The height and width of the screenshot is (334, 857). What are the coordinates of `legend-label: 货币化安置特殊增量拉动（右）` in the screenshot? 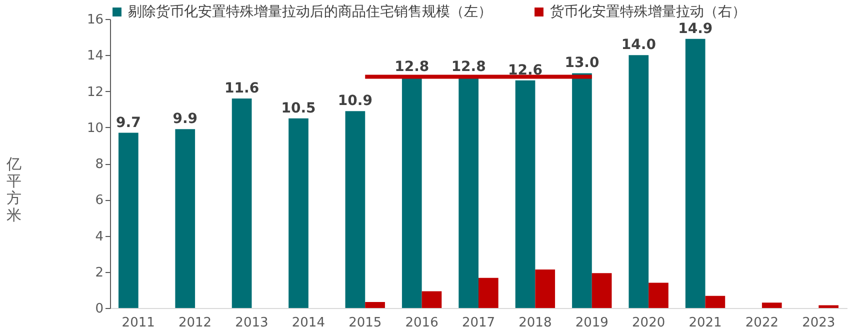 It's located at (648, 12).